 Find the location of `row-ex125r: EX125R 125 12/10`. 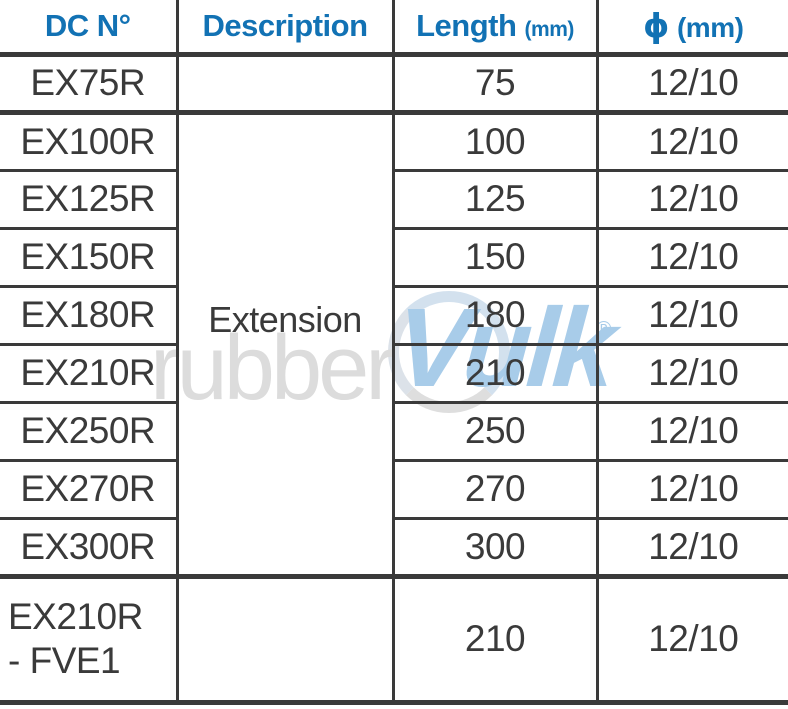

row-ex125r: EX125R 125 12/10 is located at coordinates (394, 199).